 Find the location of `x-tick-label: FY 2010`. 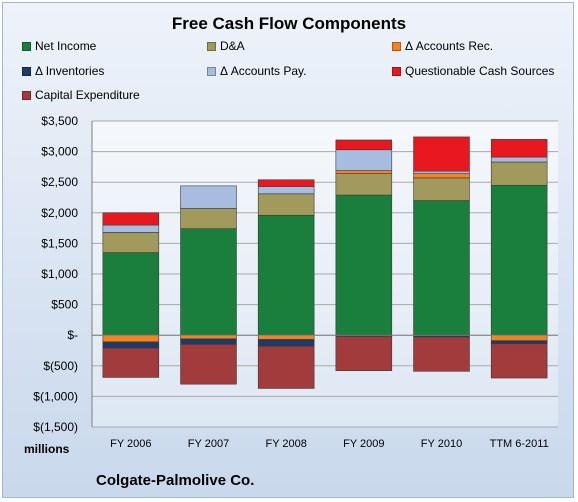

x-tick-label: FY 2010 is located at coordinates (441, 444).